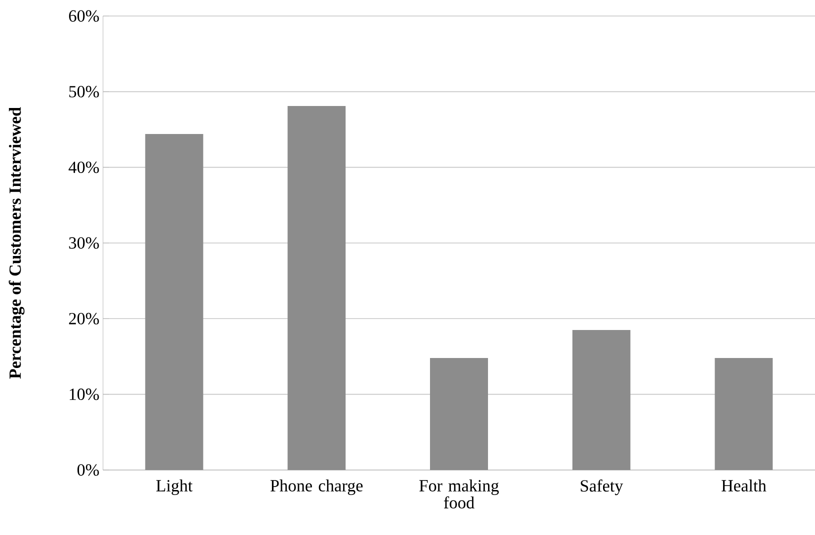  What do you see at coordinates (84, 318) in the screenshot?
I see `y-tick-label: 20%` at bounding box center [84, 318].